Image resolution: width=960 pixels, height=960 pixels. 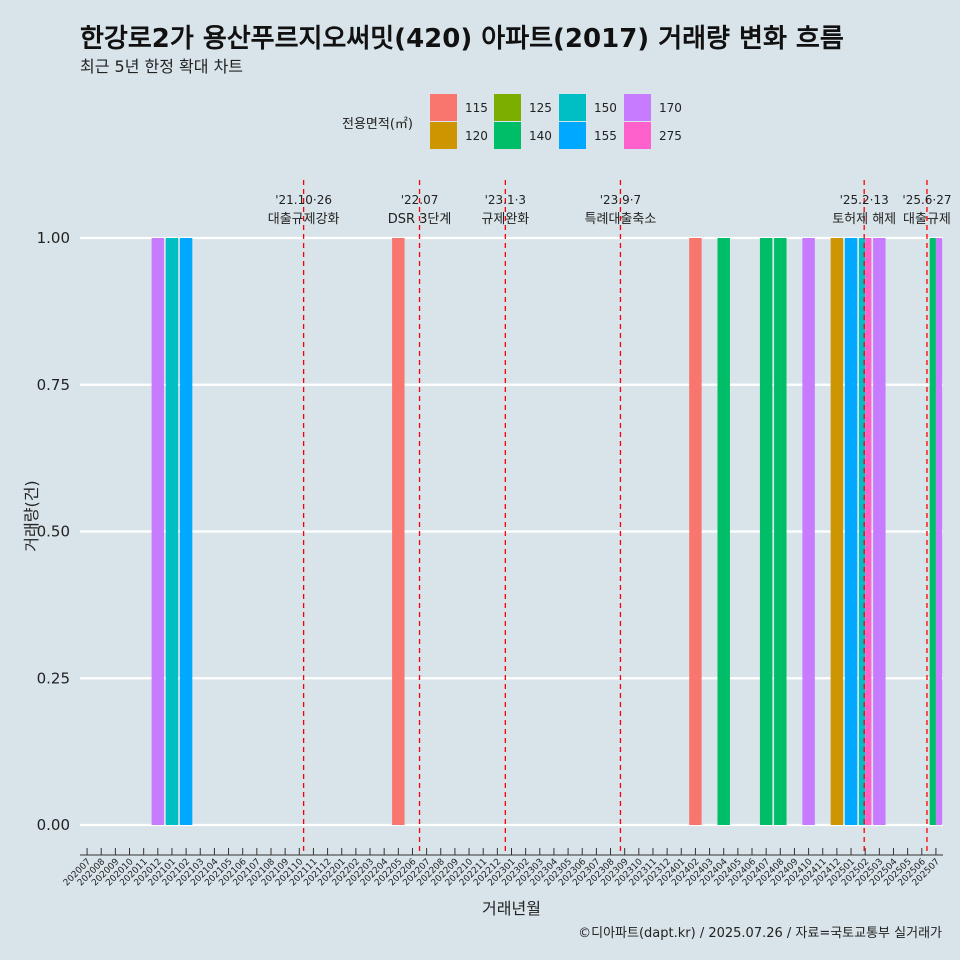 I want to click on legend-label-155: 155, so click(x=605, y=136).